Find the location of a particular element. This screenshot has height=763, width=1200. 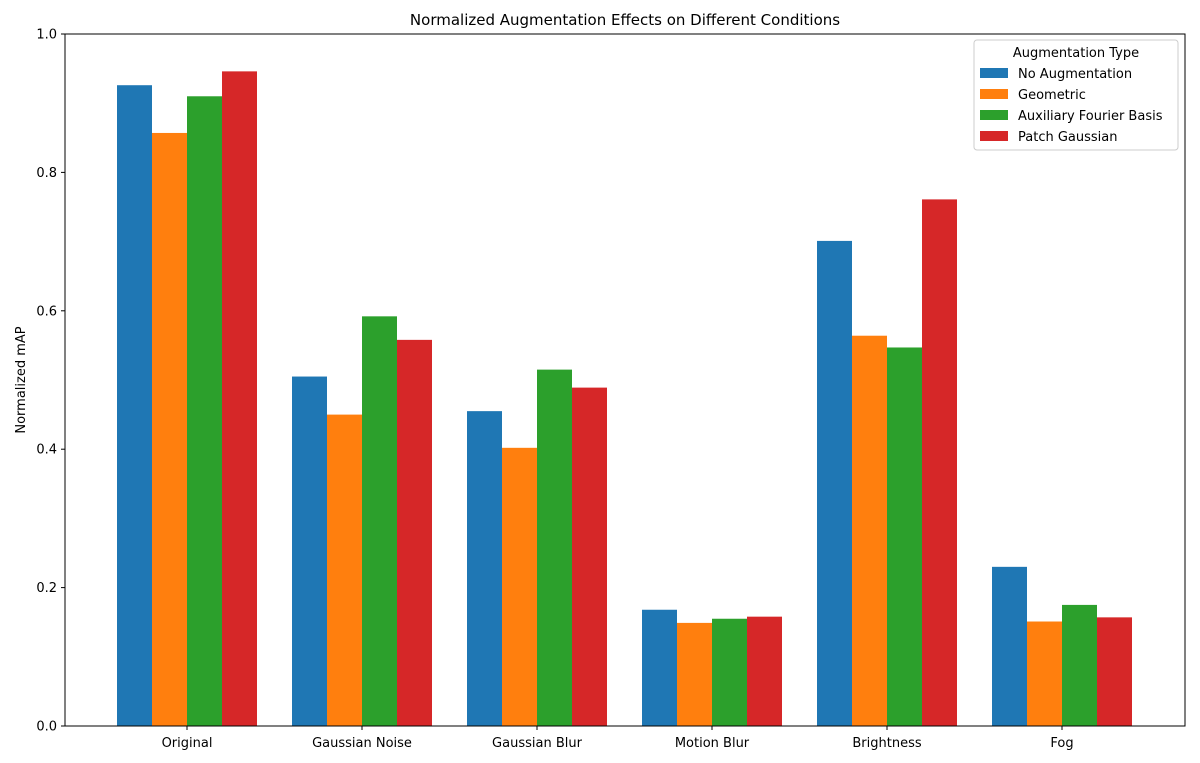

legend-label: Geometric is located at coordinates (1052, 95).